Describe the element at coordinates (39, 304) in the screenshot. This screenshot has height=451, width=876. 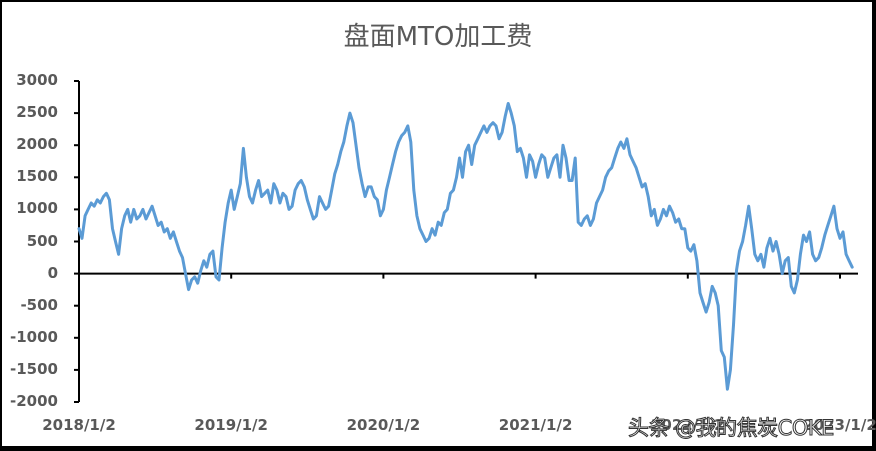
I see `y-tick-label: -500` at that location.